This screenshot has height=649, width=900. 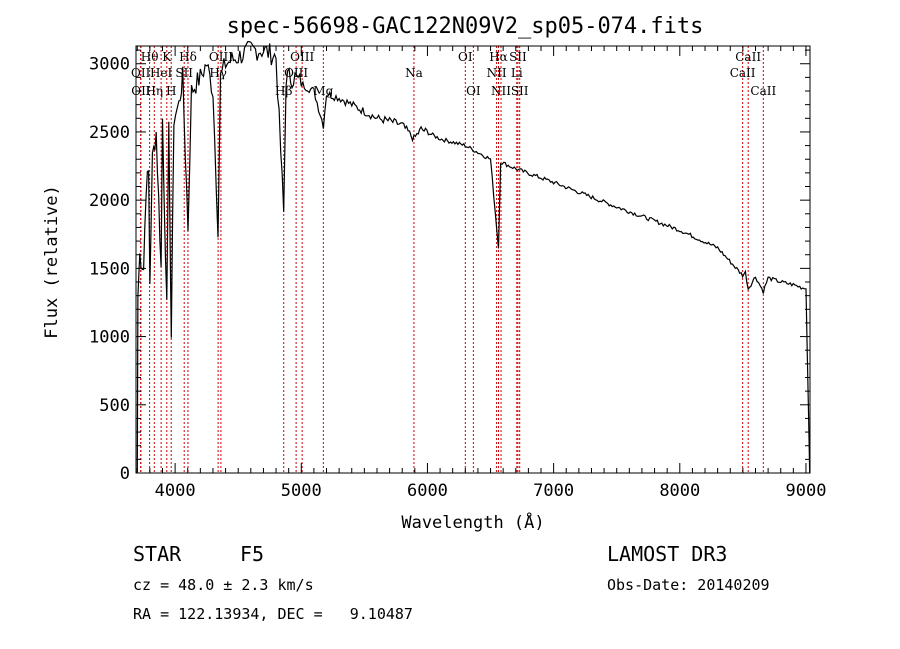 What do you see at coordinates (252, 554) in the screenshot?
I see `object-subclass: F5` at bounding box center [252, 554].